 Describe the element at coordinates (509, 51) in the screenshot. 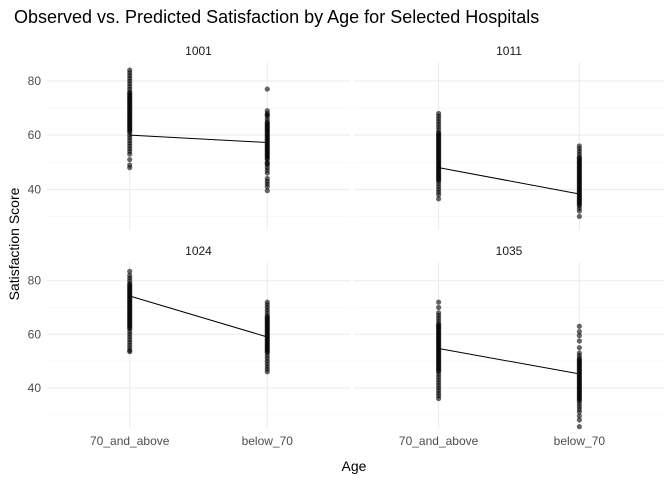

I see `facet-label-1011: 1011` at that location.